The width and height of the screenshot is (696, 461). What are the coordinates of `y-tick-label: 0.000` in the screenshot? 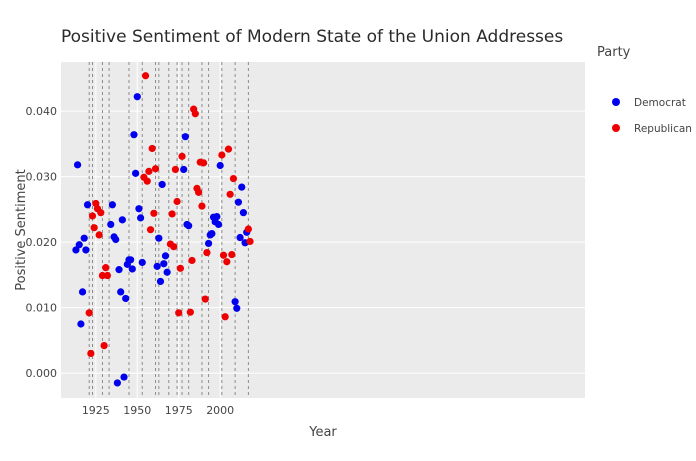 It's located at (42, 373).